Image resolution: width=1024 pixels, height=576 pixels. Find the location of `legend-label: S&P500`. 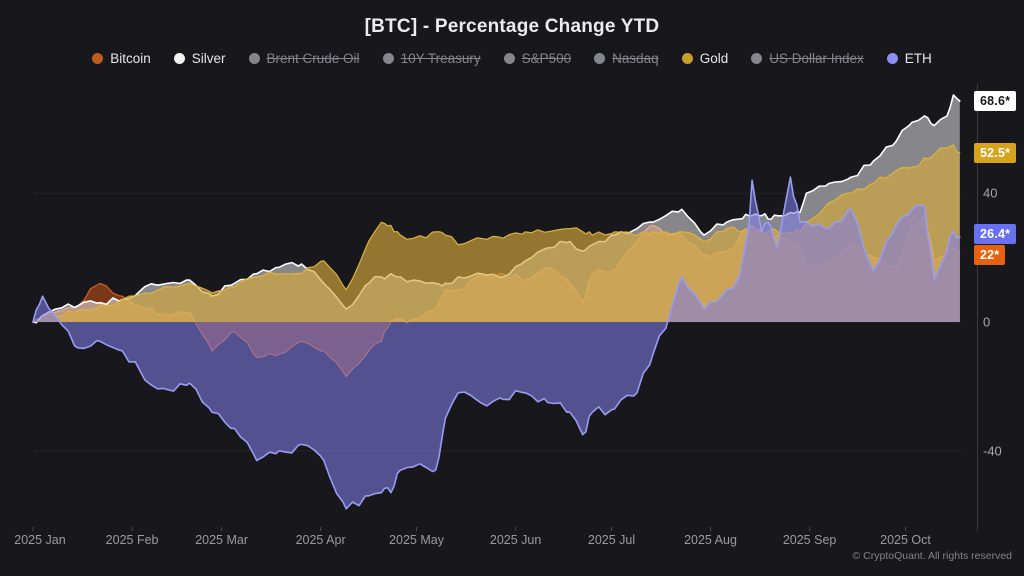

legend-label: S&P500 is located at coordinates (546, 58).